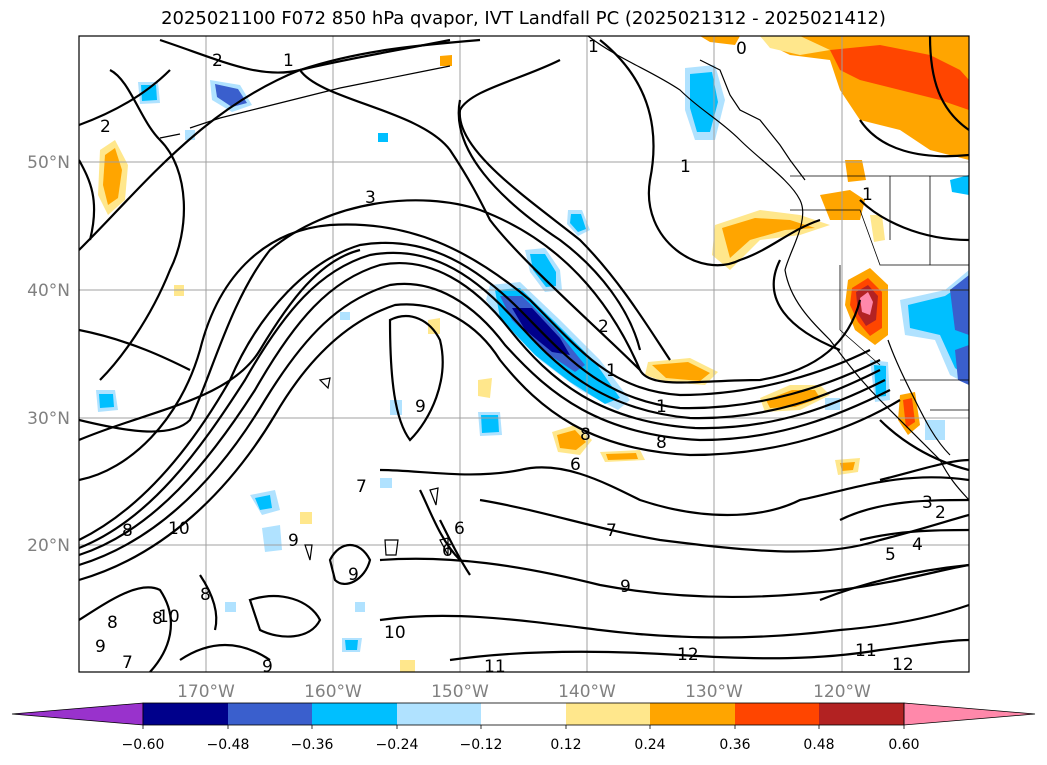 Image resolution: width=1047 pixels, height=765 pixels. What do you see at coordinates (228, 745) in the screenshot?
I see `colorbar-tick-label: −0.48` at bounding box center [228, 745].